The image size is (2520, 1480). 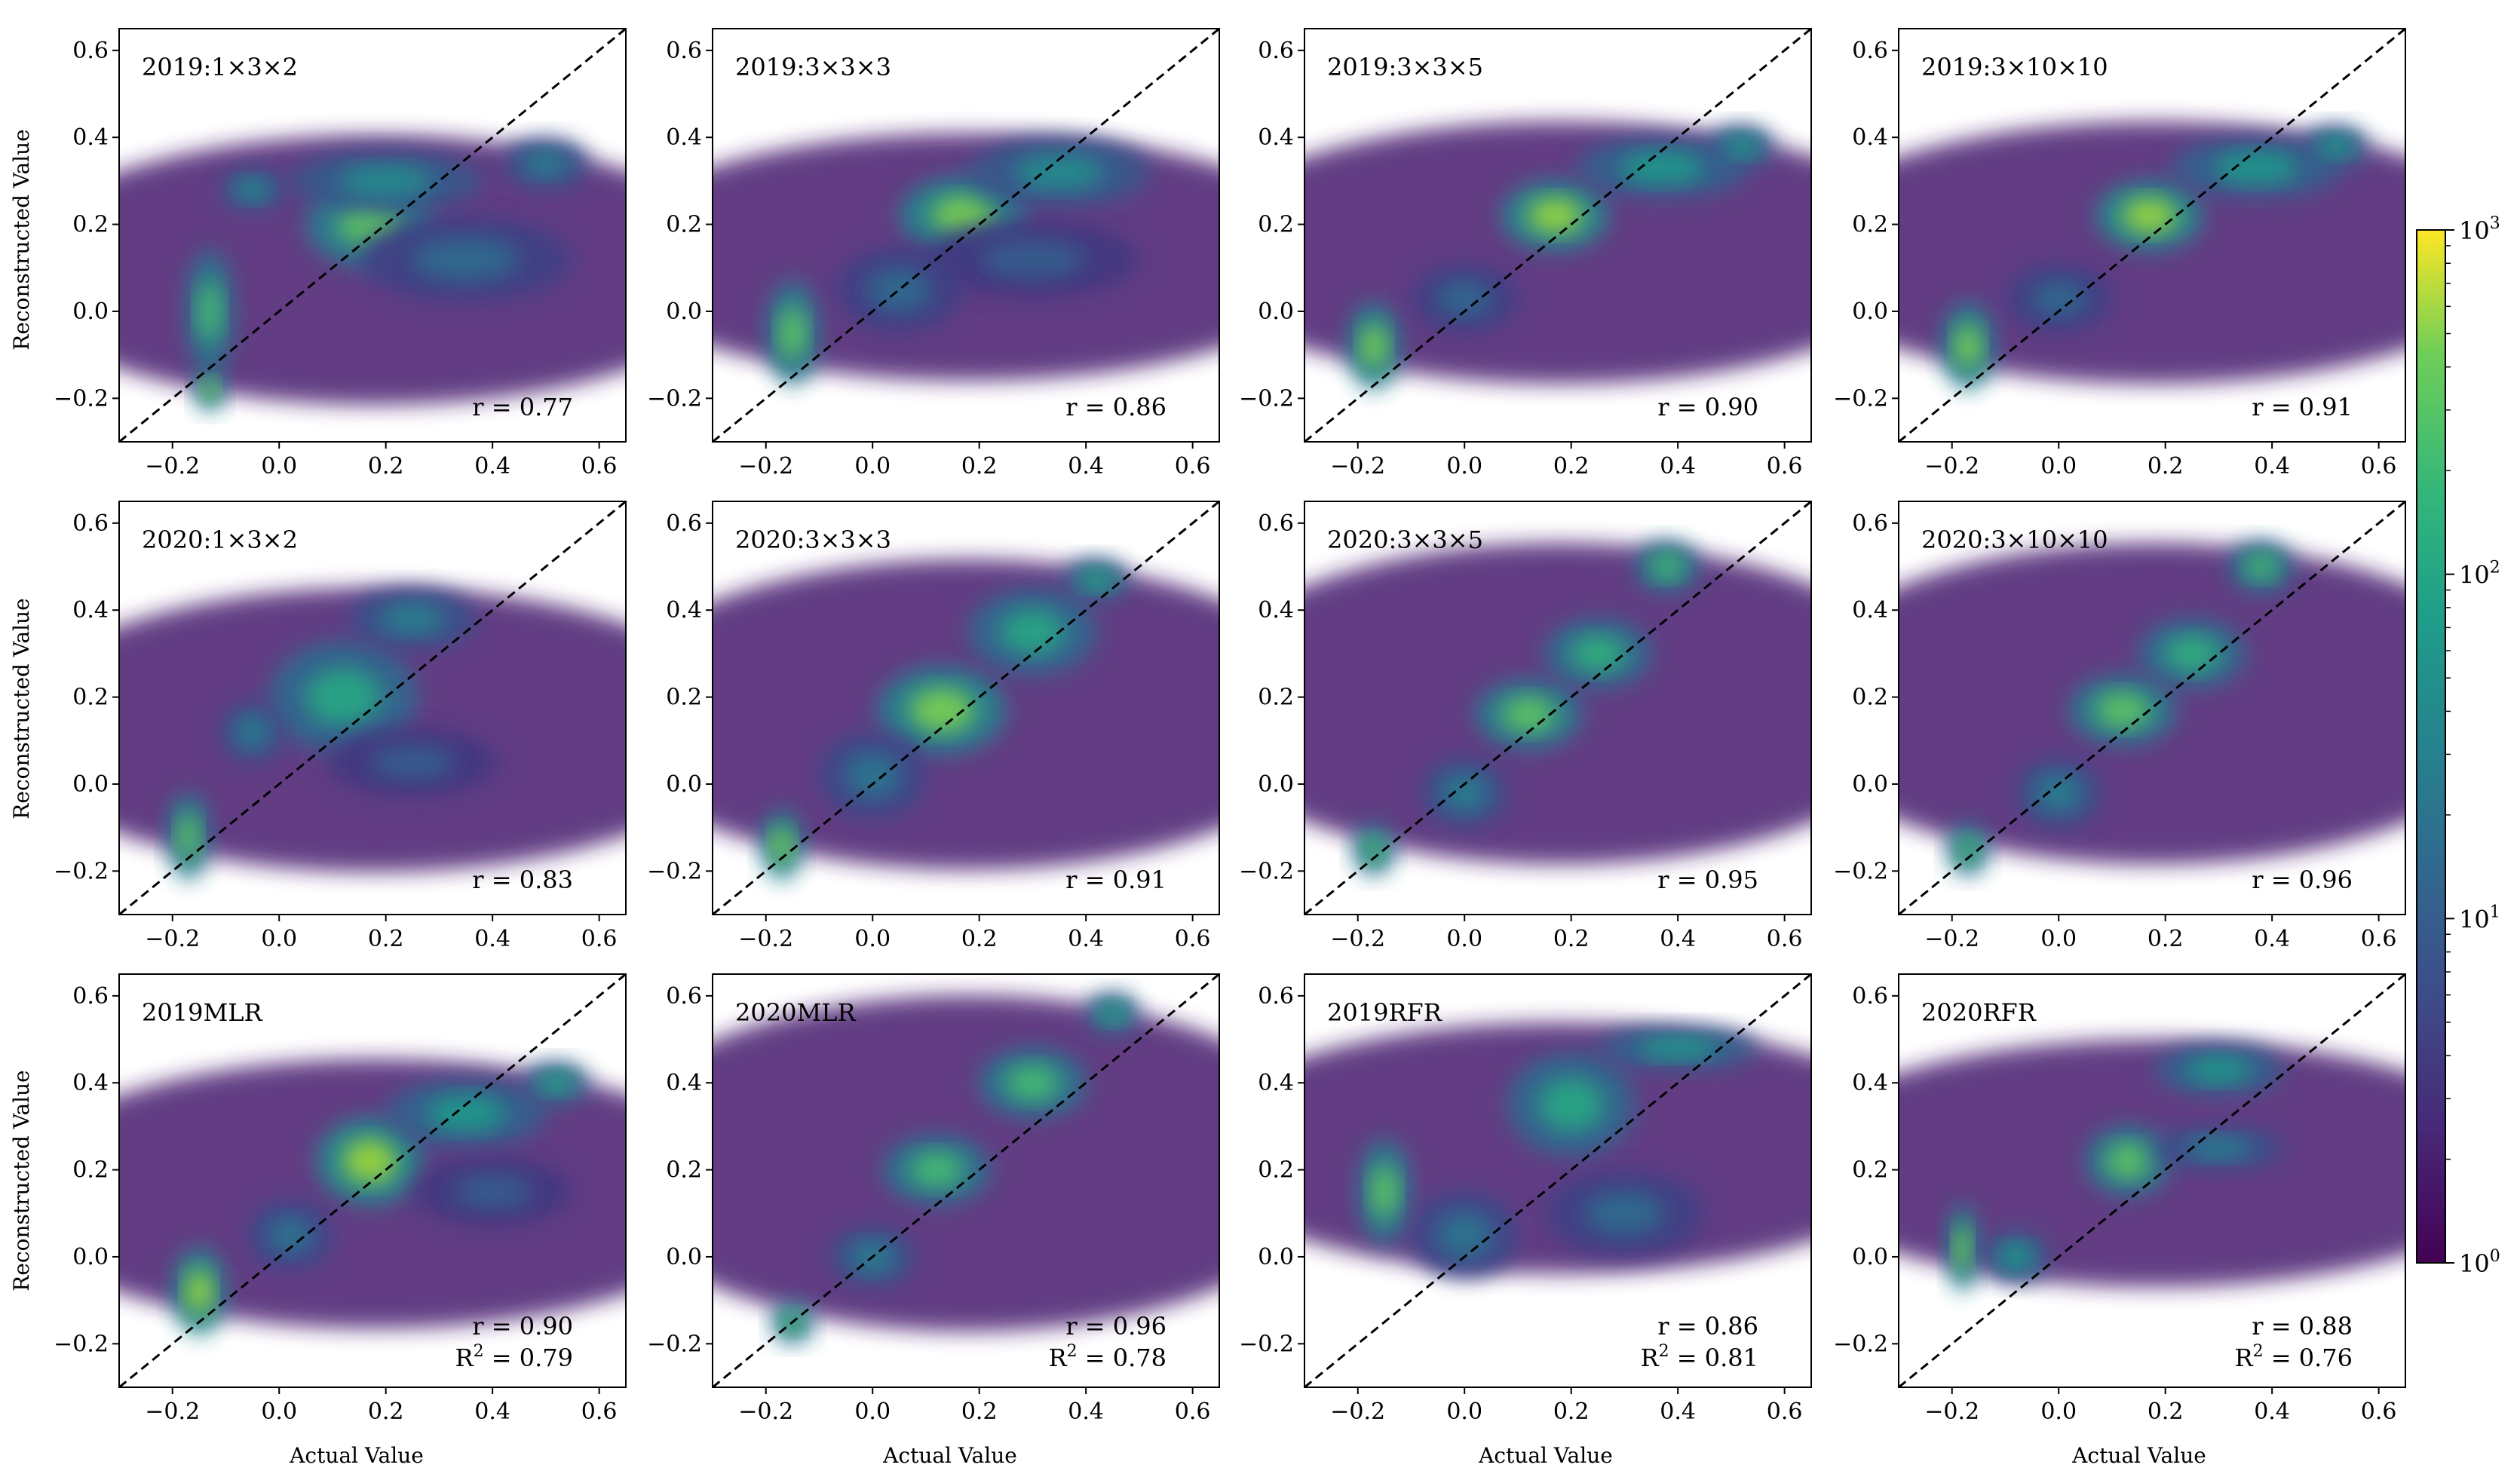 What do you see at coordinates (522, 407) in the screenshot?
I see `r-value: r = 0.77` at bounding box center [522, 407].